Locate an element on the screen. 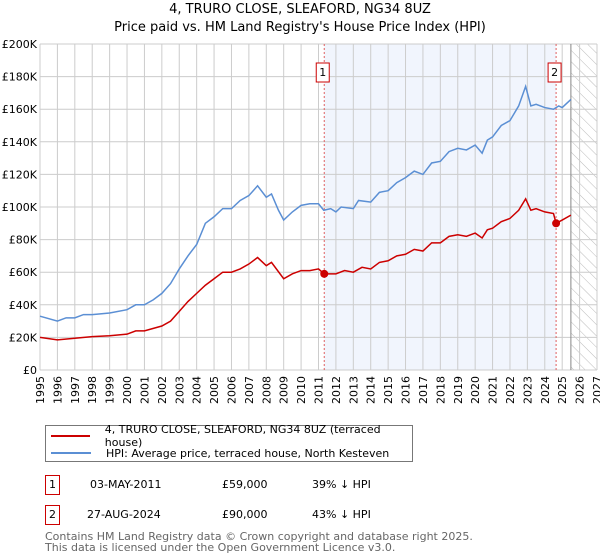 The image size is (600, 560). y-tick-label: £180K is located at coordinates (20, 77).